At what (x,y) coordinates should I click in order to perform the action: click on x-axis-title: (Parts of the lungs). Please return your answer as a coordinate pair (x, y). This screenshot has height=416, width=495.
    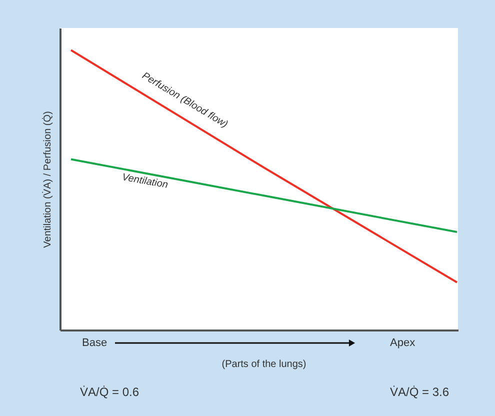
    Looking at the image, I should click on (264, 364).